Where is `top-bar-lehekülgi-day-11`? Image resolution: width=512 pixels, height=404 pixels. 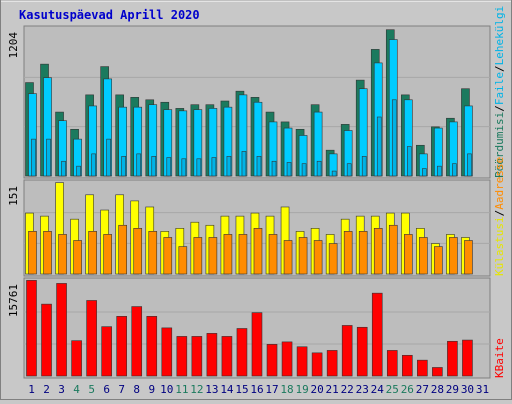
top-bar-lehekülgi-day-11 is located at coordinates (184, 167).